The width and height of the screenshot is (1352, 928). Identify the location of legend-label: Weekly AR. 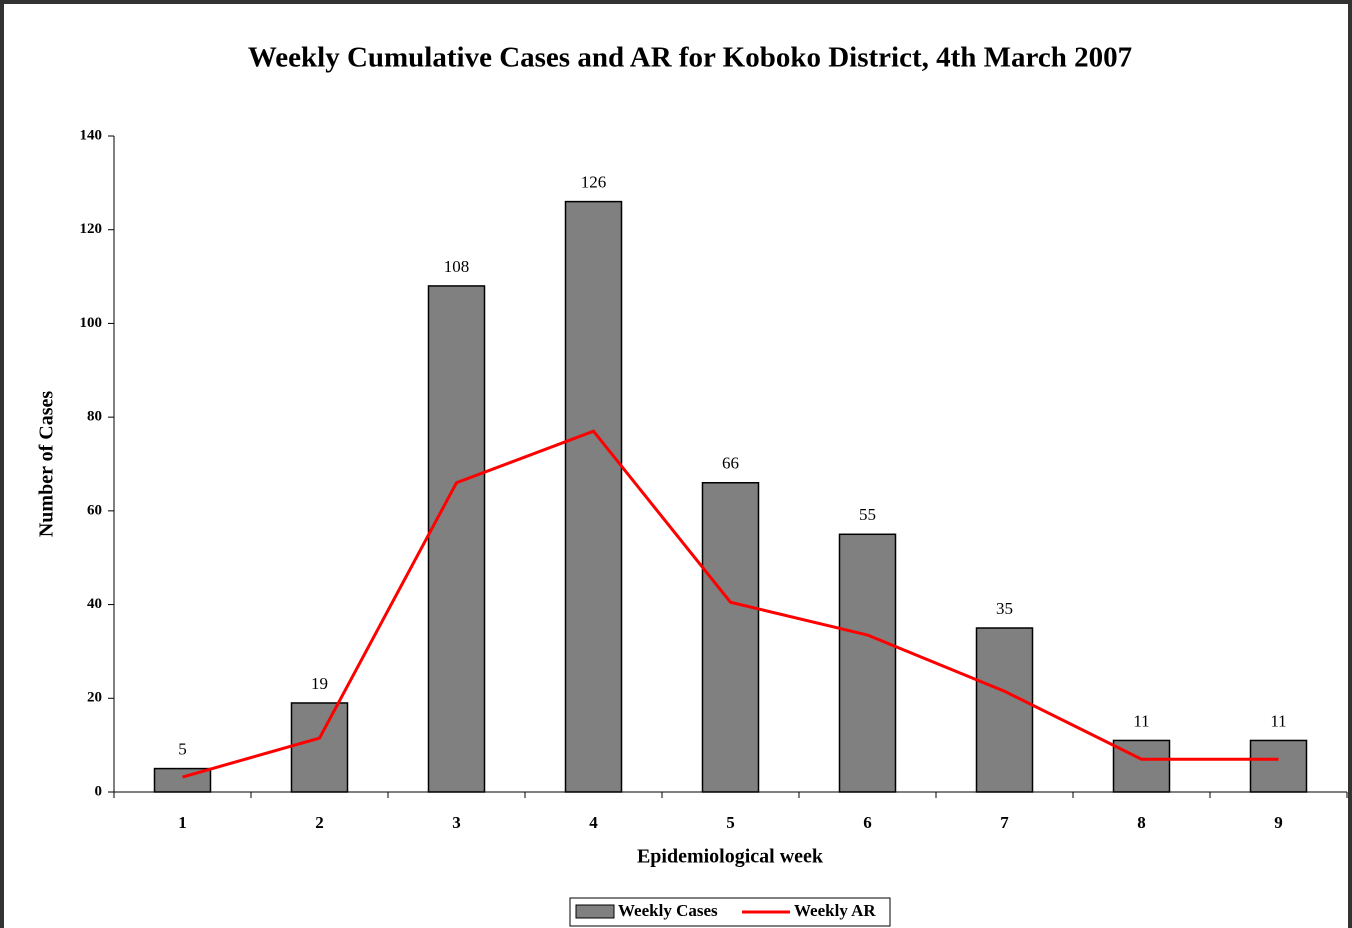
(835, 910).